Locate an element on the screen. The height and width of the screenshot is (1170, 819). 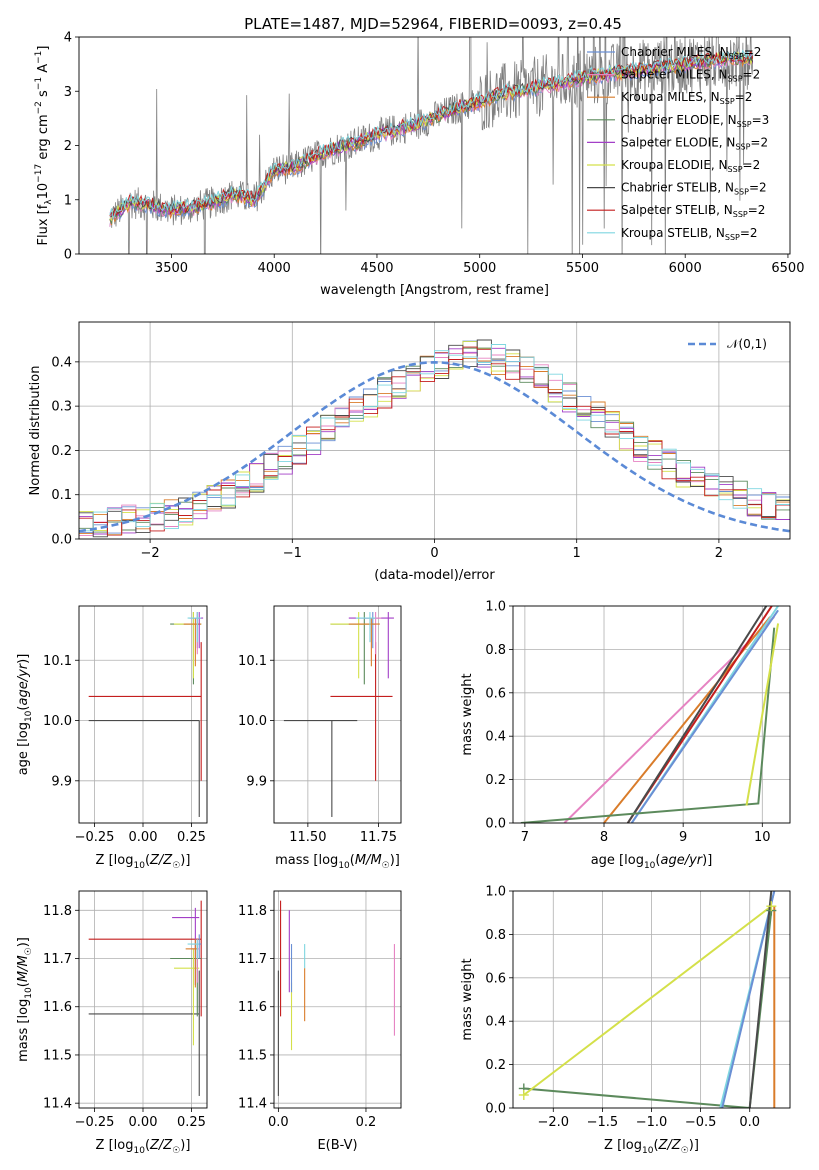
mass_vs_Z-ticks: −0.25 0.00 0.25 11.4 11.5 11.6 11.7 11.8 is located at coordinates (124, 1017).